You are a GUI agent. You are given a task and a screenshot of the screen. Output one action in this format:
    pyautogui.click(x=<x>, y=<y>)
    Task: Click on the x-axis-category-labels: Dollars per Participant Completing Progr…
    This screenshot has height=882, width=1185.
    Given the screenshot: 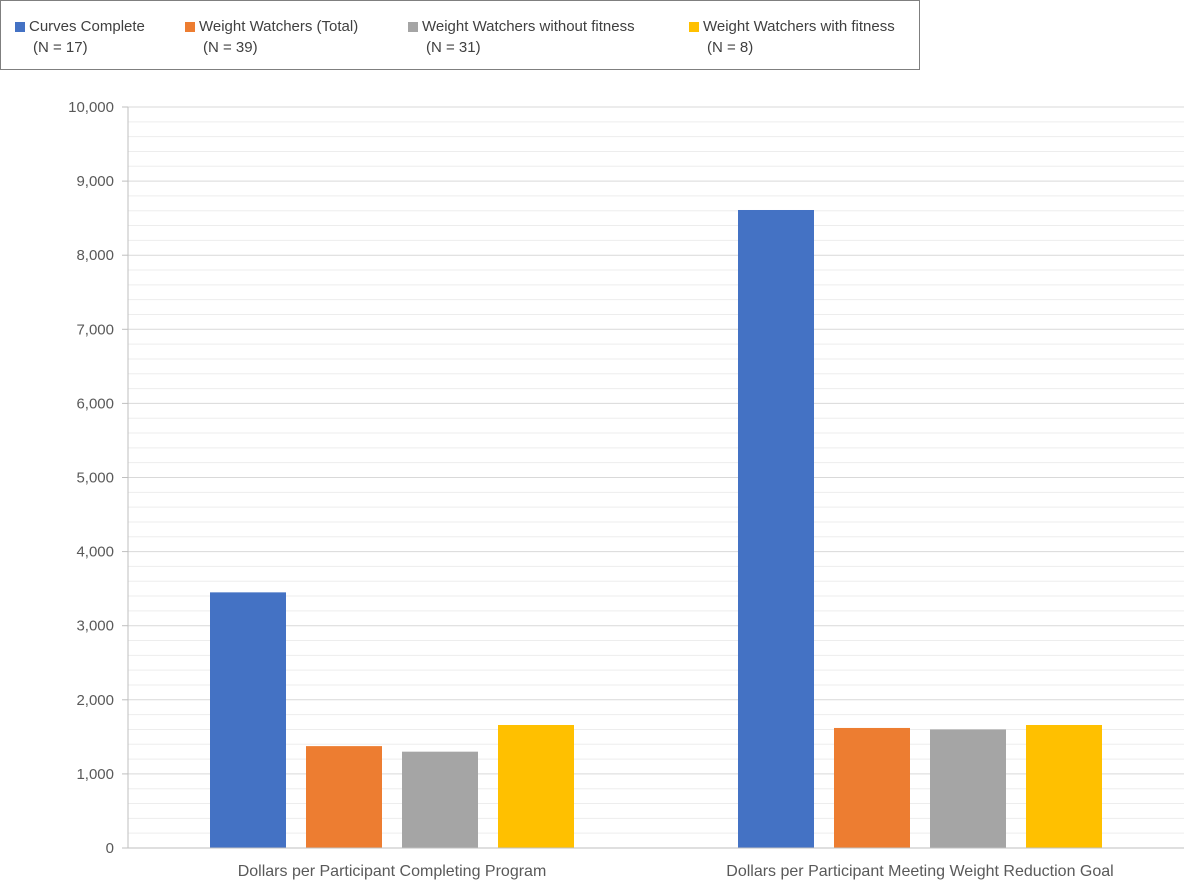 What is the action you would take?
    pyautogui.click(x=676, y=871)
    